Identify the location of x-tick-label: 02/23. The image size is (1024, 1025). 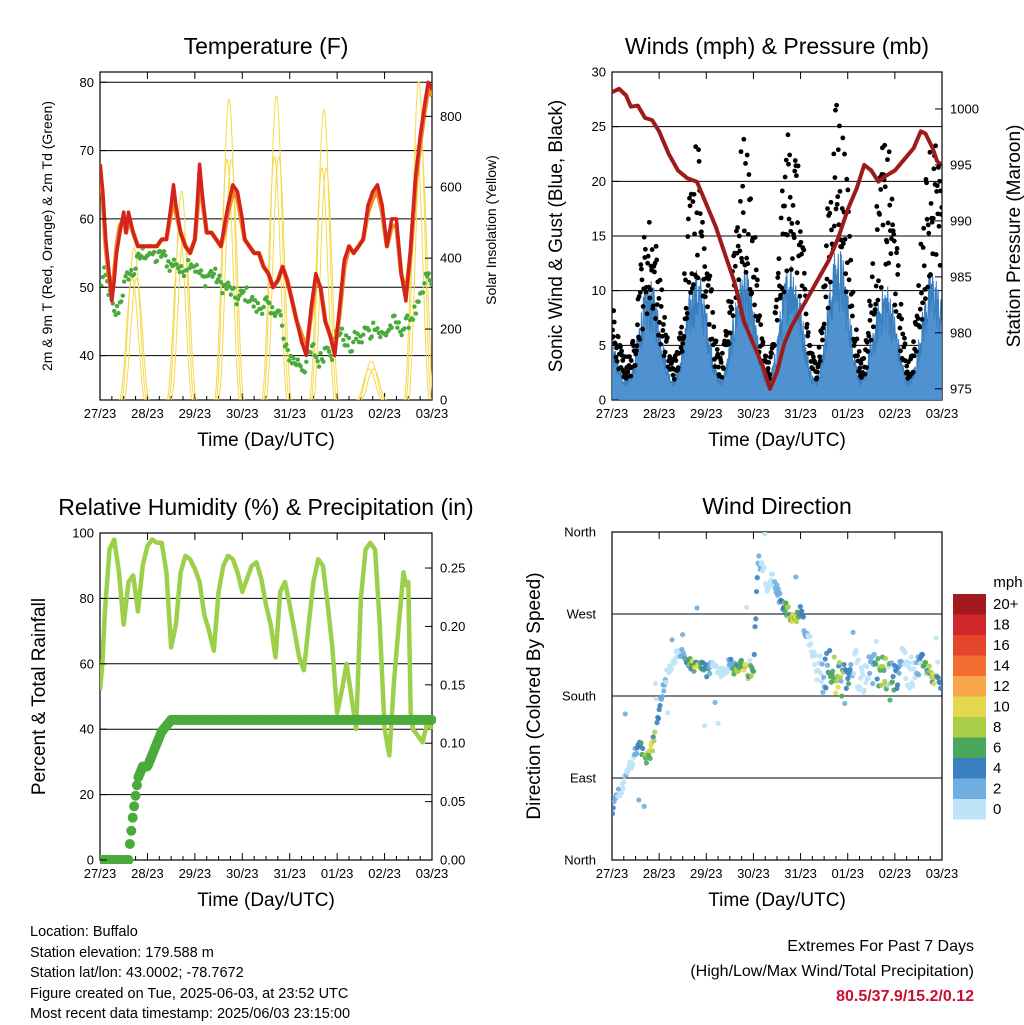
(895, 873).